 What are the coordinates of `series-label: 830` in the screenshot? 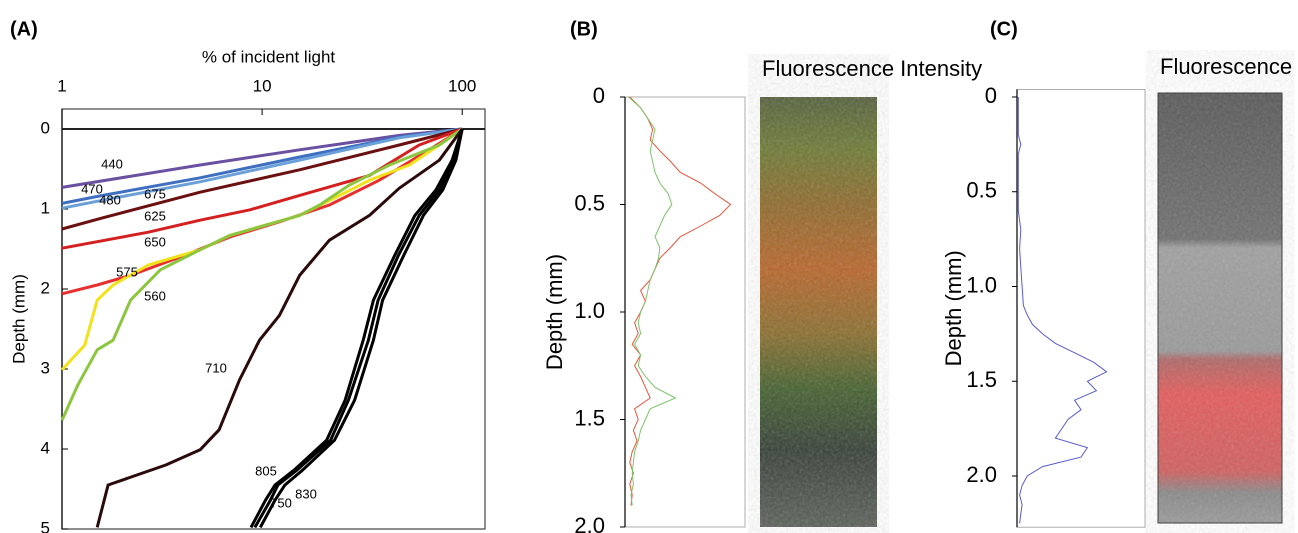 It's located at (306, 493).